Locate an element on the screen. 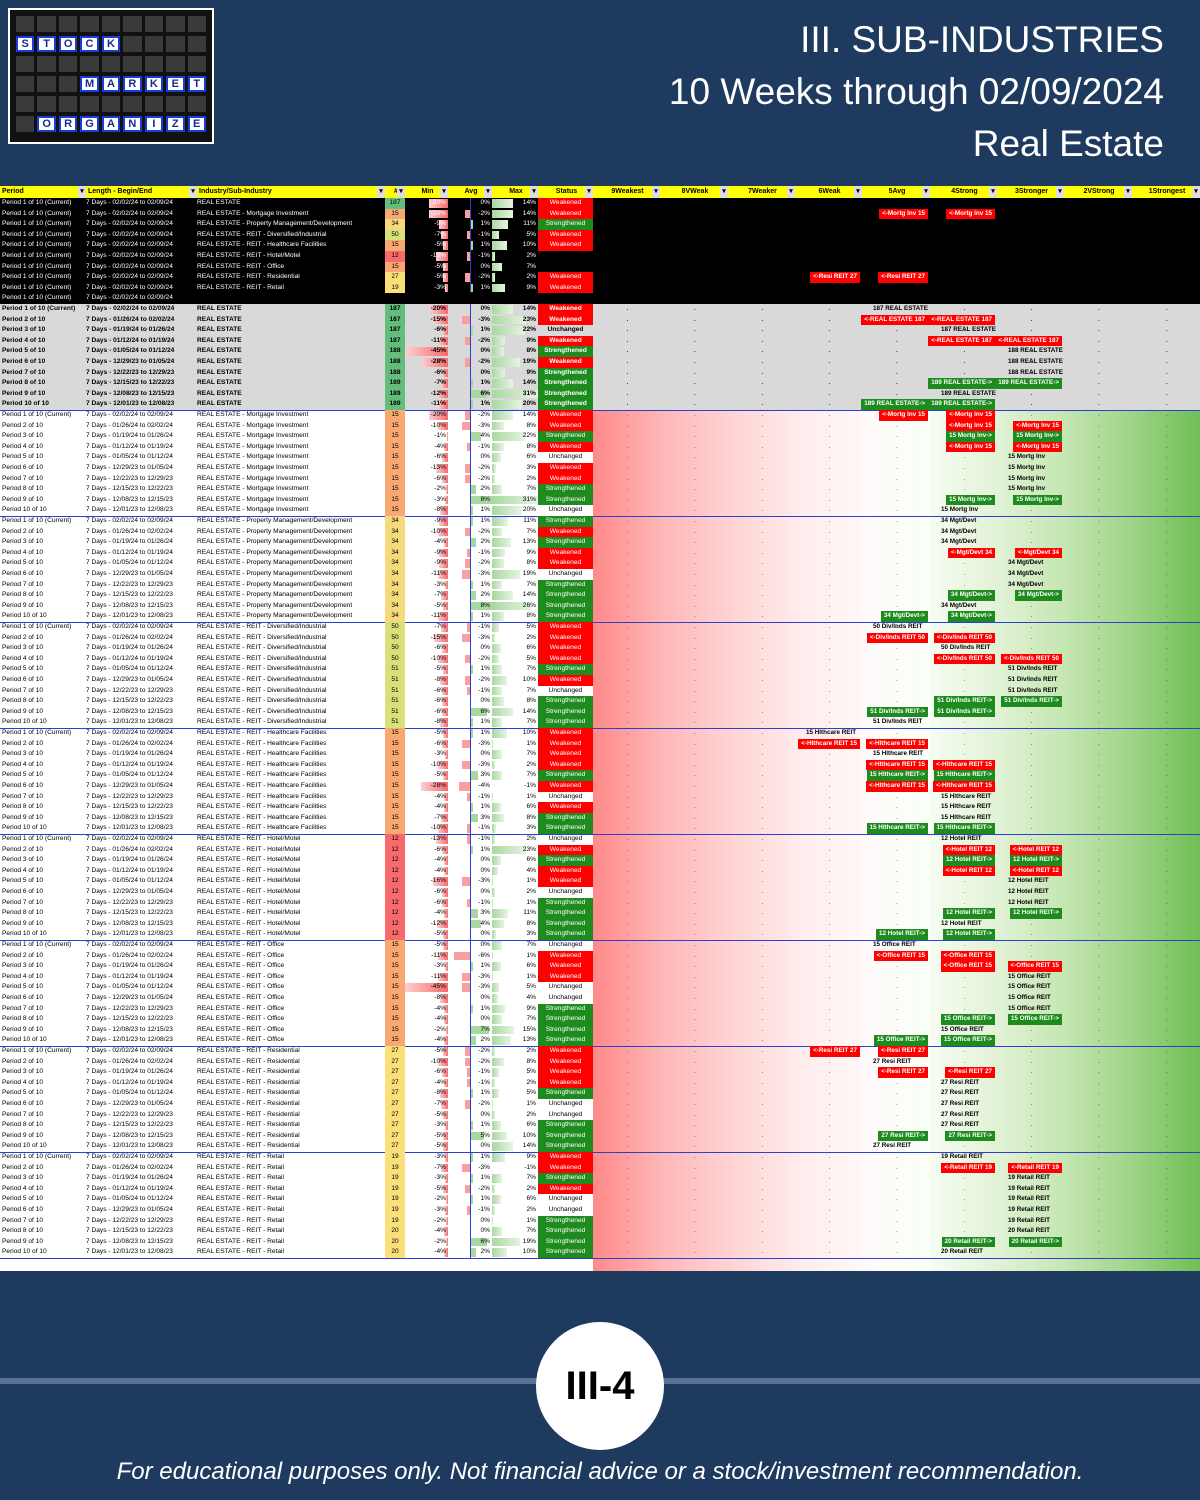 The width and height of the screenshot is (1200, 1500). cell-text: Period 2 of 10 is located at coordinates (23, 743).